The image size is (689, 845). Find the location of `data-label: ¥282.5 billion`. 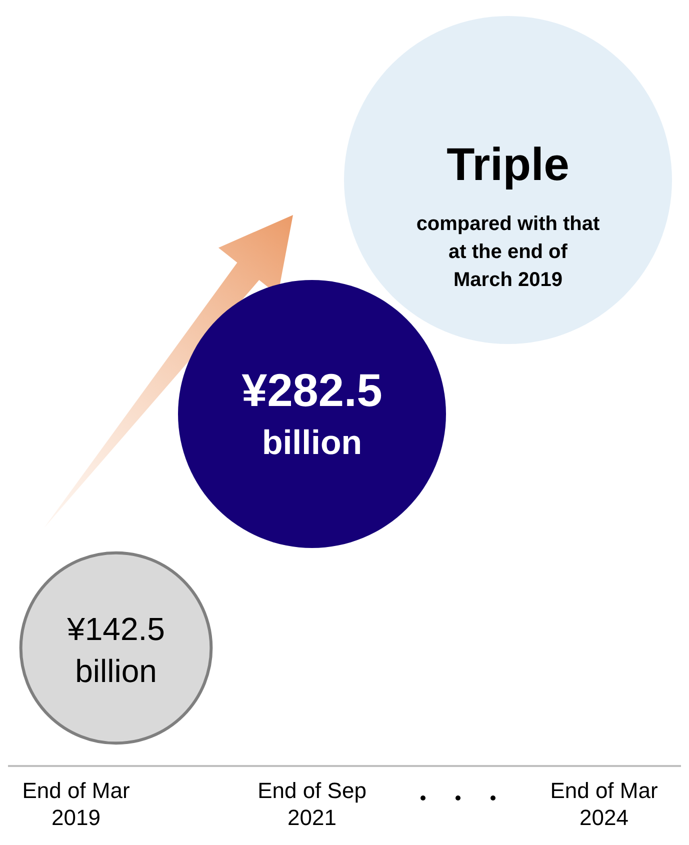

data-label: ¥282.5 billion is located at coordinates (312, 413).